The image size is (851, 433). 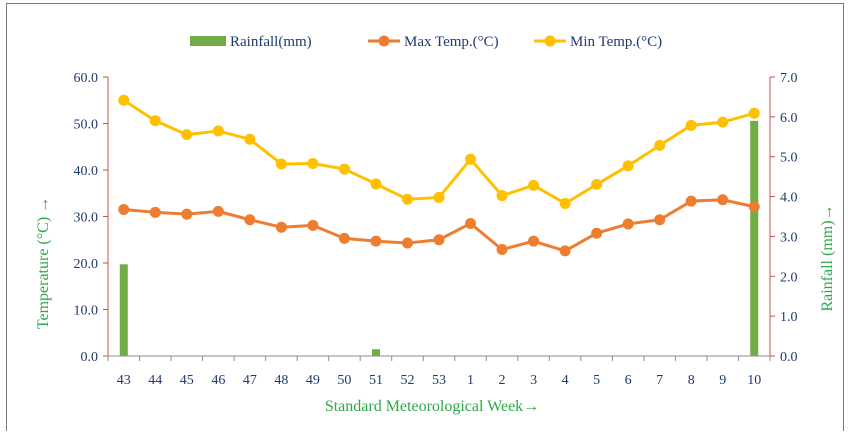 I want to click on right-y-tick-label: 0.0, so click(x=789, y=357).